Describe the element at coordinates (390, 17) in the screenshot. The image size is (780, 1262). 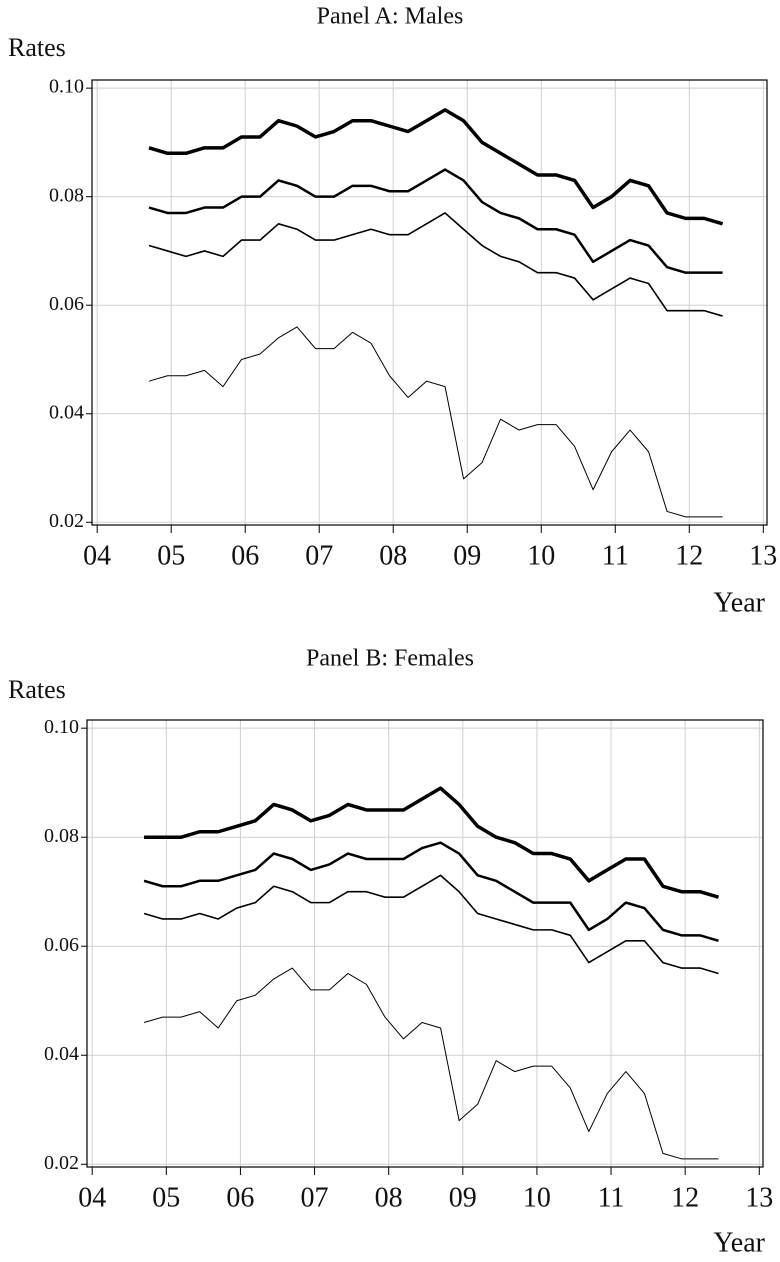
I see `chart-title: Panel A: Males` at that location.